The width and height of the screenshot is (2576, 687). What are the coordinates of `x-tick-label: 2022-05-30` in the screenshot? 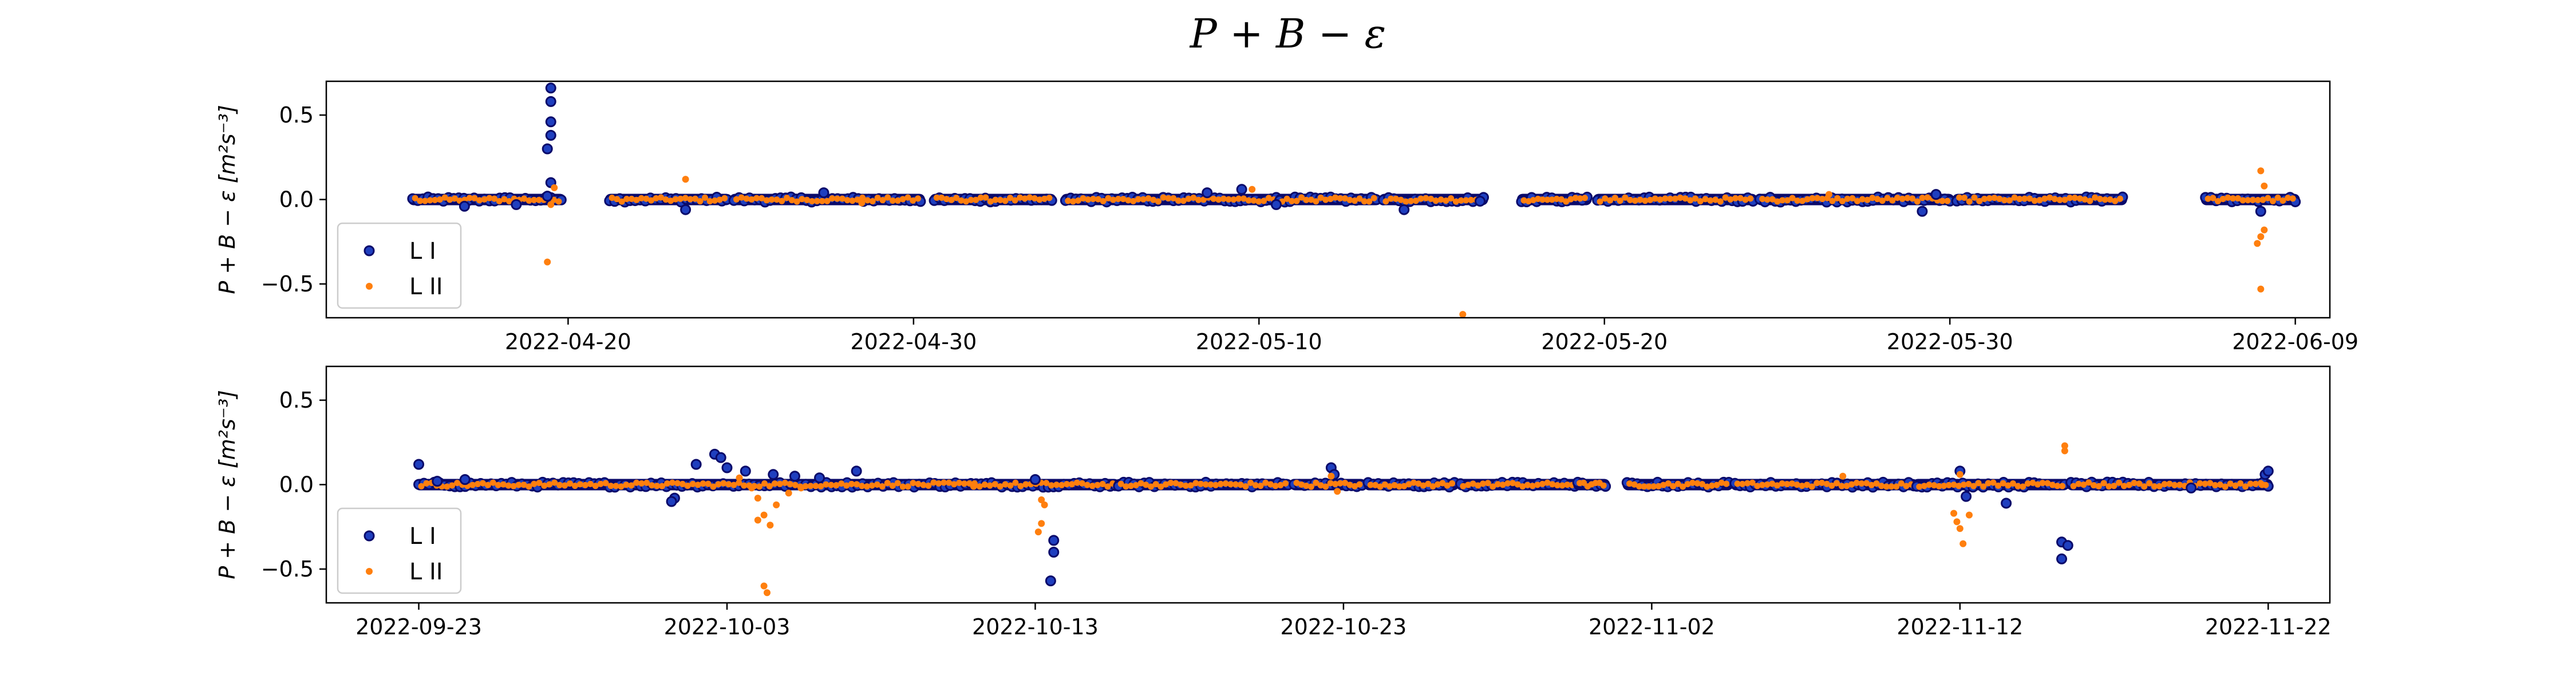 It's located at (1950, 341).